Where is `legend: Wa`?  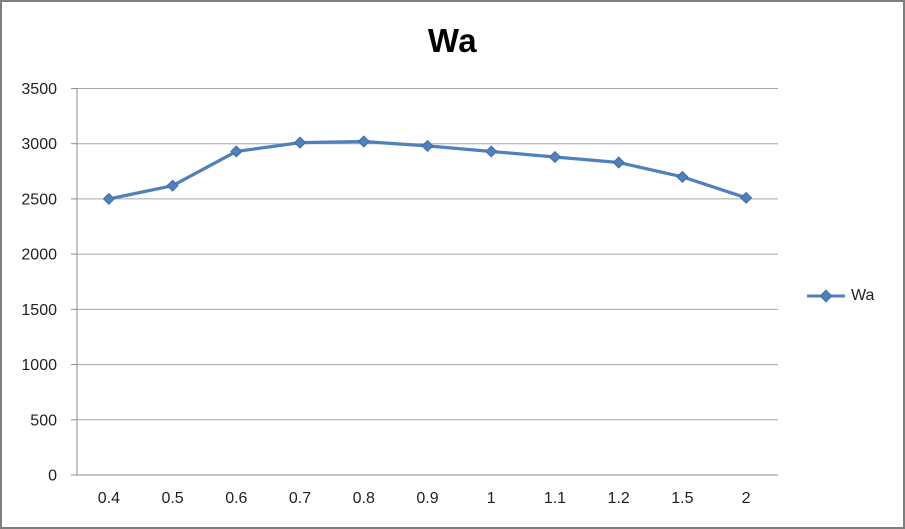 legend: Wa is located at coordinates (840, 296).